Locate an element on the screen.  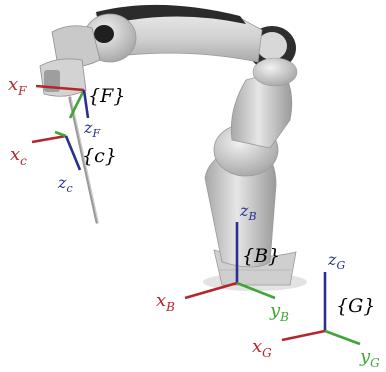
frame-B-z-label: zB is located at coordinates (248, 212).